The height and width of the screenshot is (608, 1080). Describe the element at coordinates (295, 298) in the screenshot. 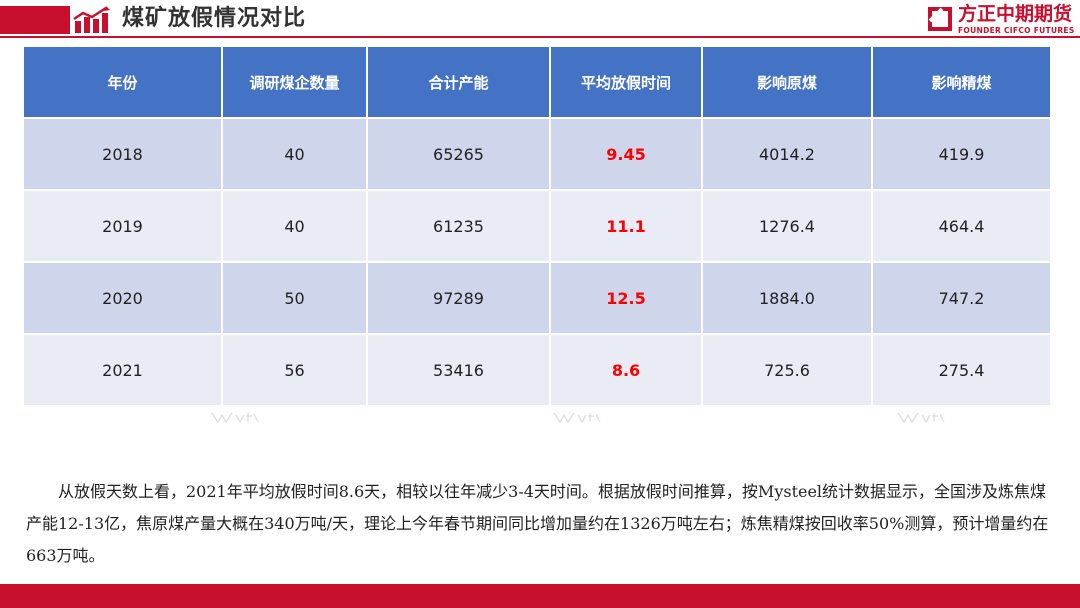

I see `companies-cell: 50` at that location.